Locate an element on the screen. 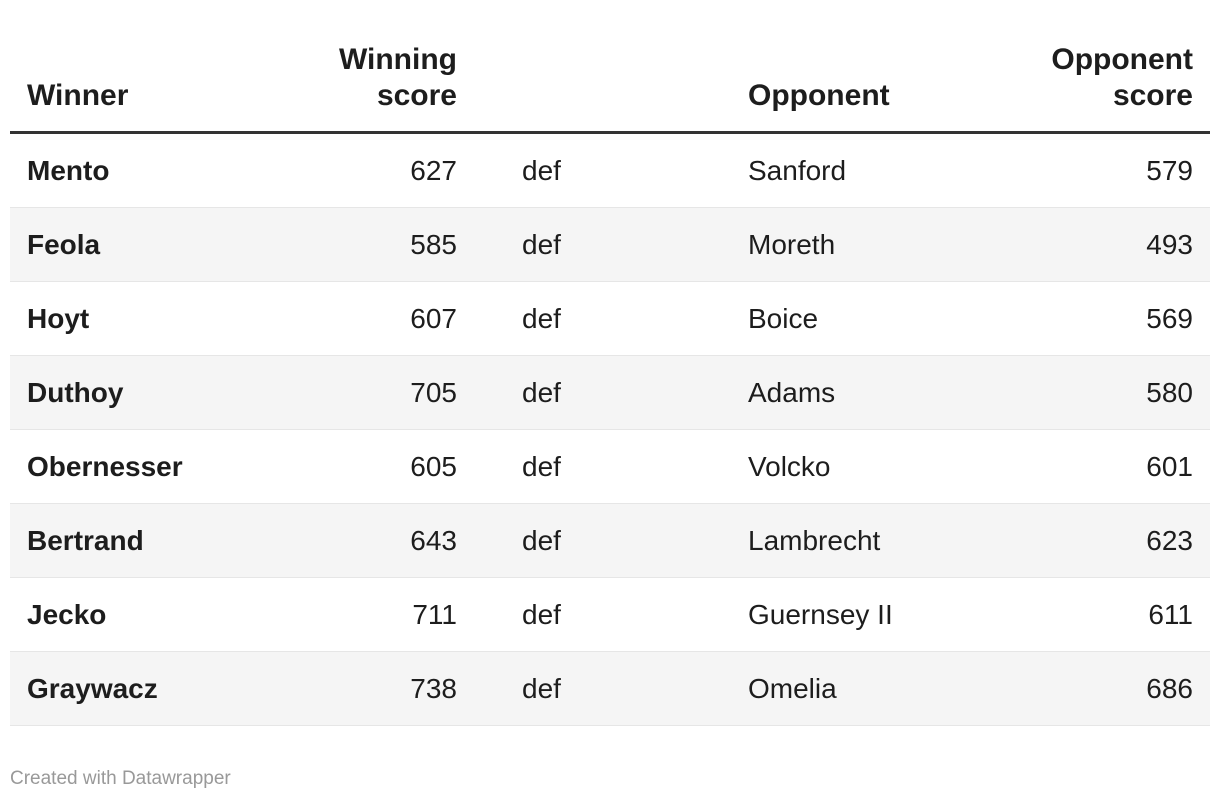  opponent-score-cell: 611 is located at coordinates (1095, 614).